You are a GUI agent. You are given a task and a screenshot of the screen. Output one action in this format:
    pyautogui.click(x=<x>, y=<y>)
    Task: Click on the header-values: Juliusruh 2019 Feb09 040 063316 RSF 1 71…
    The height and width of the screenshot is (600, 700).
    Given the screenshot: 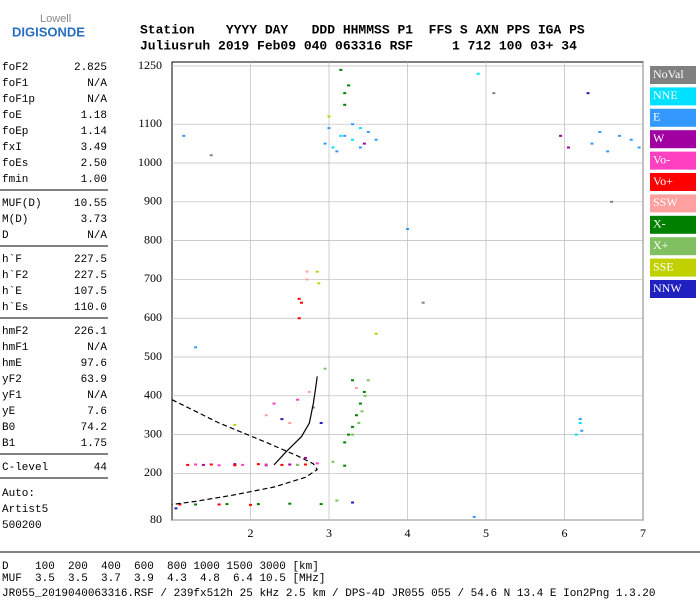 What is the action you would take?
    pyautogui.click(x=358, y=45)
    